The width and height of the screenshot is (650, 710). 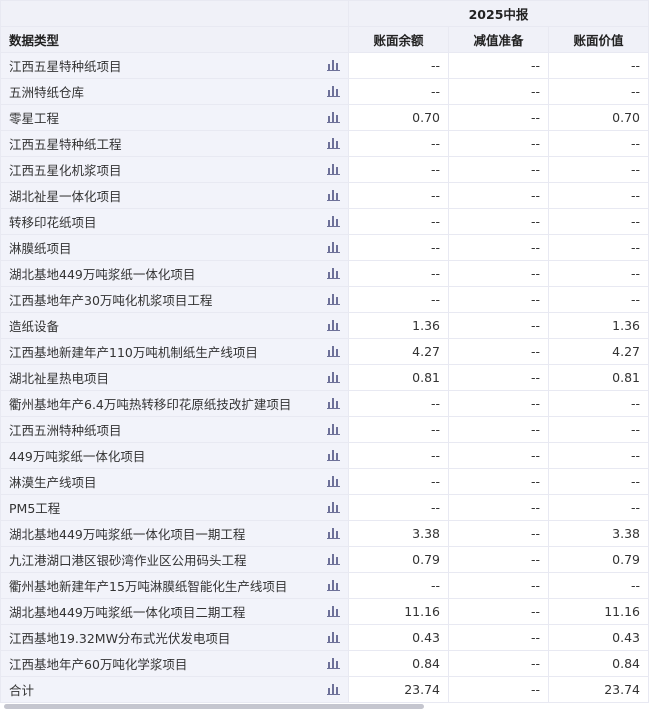 I want to click on value-cell: 0.43, so click(x=598, y=637).